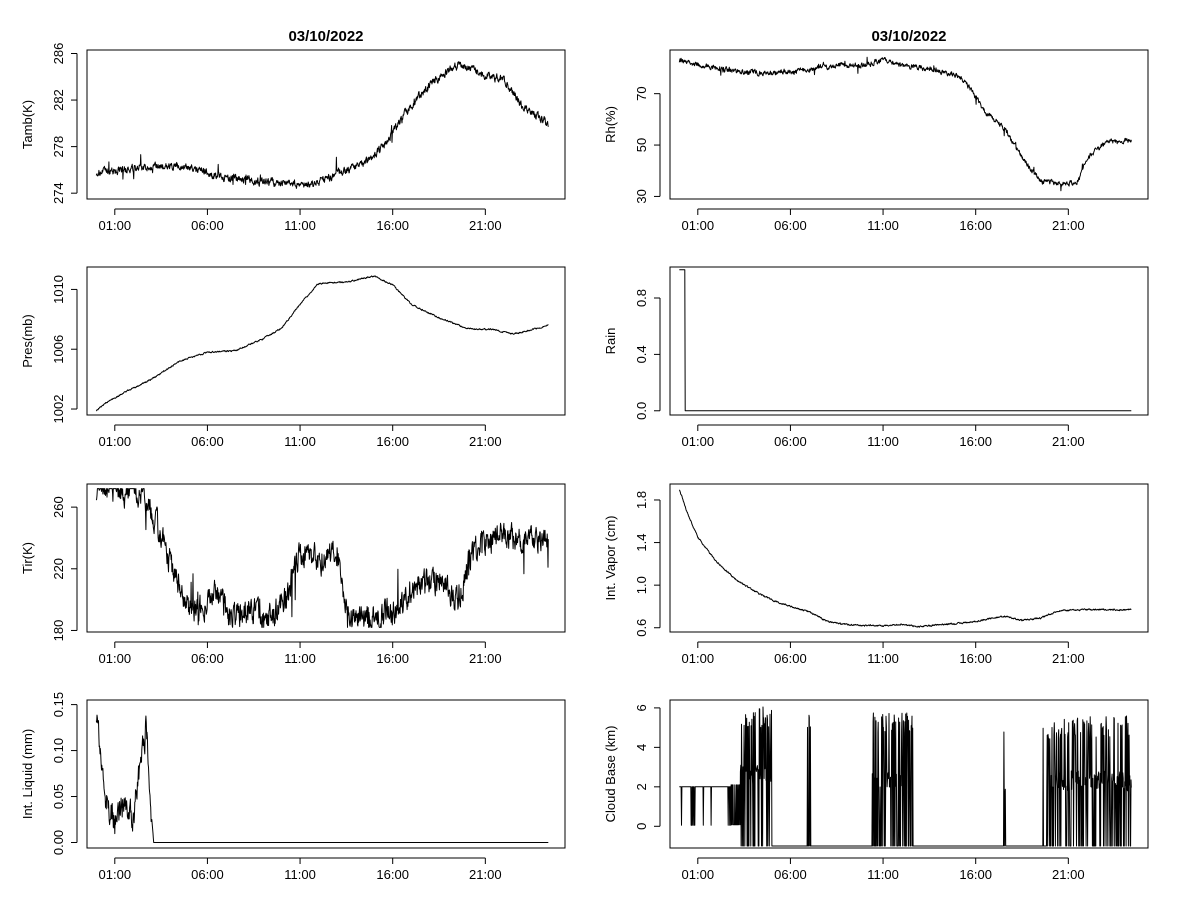 The image size is (1200, 900). What do you see at coordinates (610, 774) in the screenshot?
I see `y-axis-label: Cloud Base (km)` at bounding box center [610, 774].